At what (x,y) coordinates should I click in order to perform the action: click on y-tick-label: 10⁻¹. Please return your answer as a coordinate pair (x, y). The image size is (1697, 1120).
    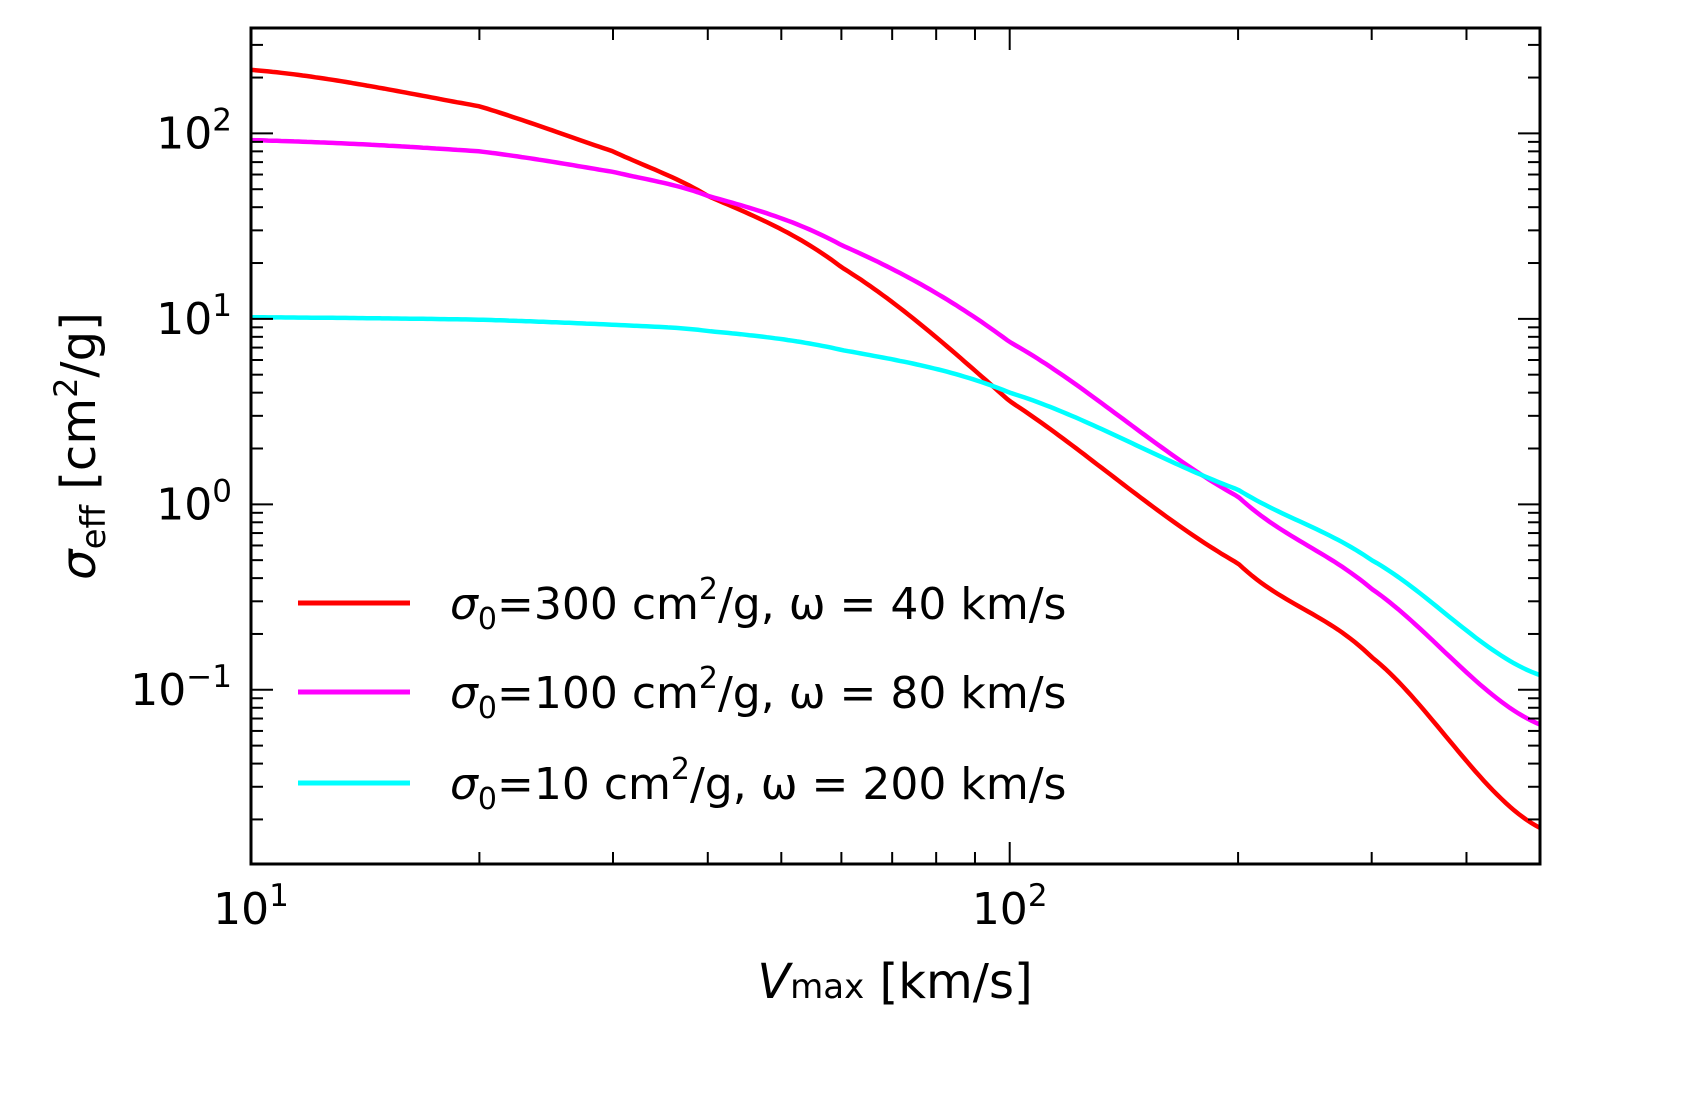
    Looking at the image, I should click on (181, 687).